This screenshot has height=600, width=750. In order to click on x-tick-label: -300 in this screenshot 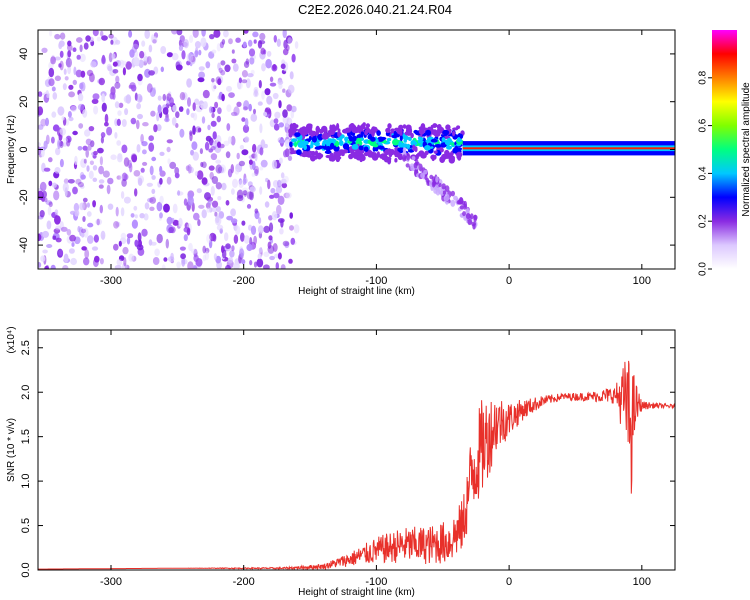, I will do `click(111, 582)`.